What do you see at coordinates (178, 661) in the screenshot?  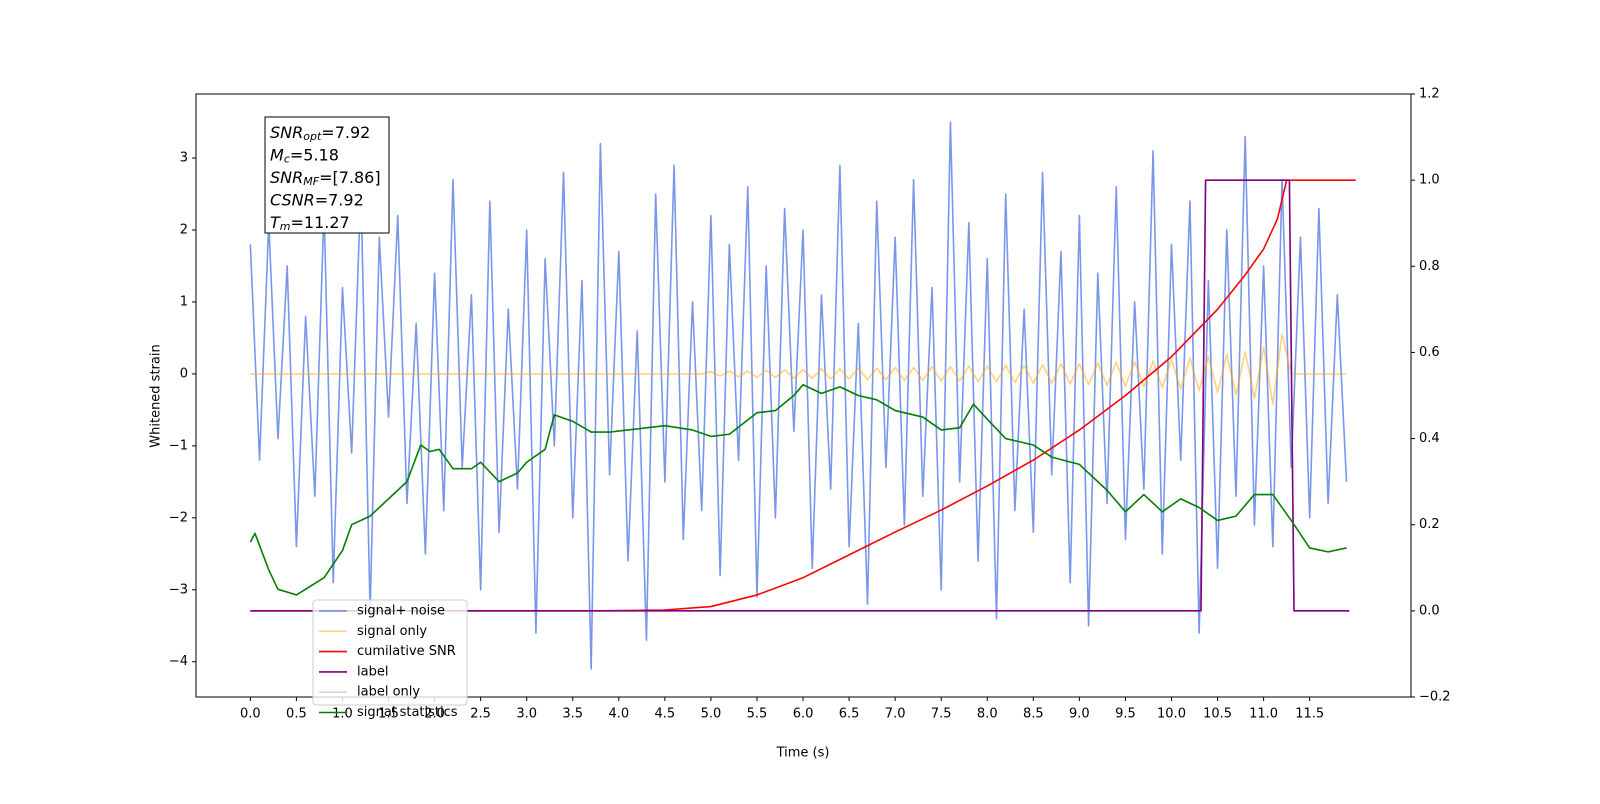 I see `y-tick-label: −4` at bounding box center [178, 661].